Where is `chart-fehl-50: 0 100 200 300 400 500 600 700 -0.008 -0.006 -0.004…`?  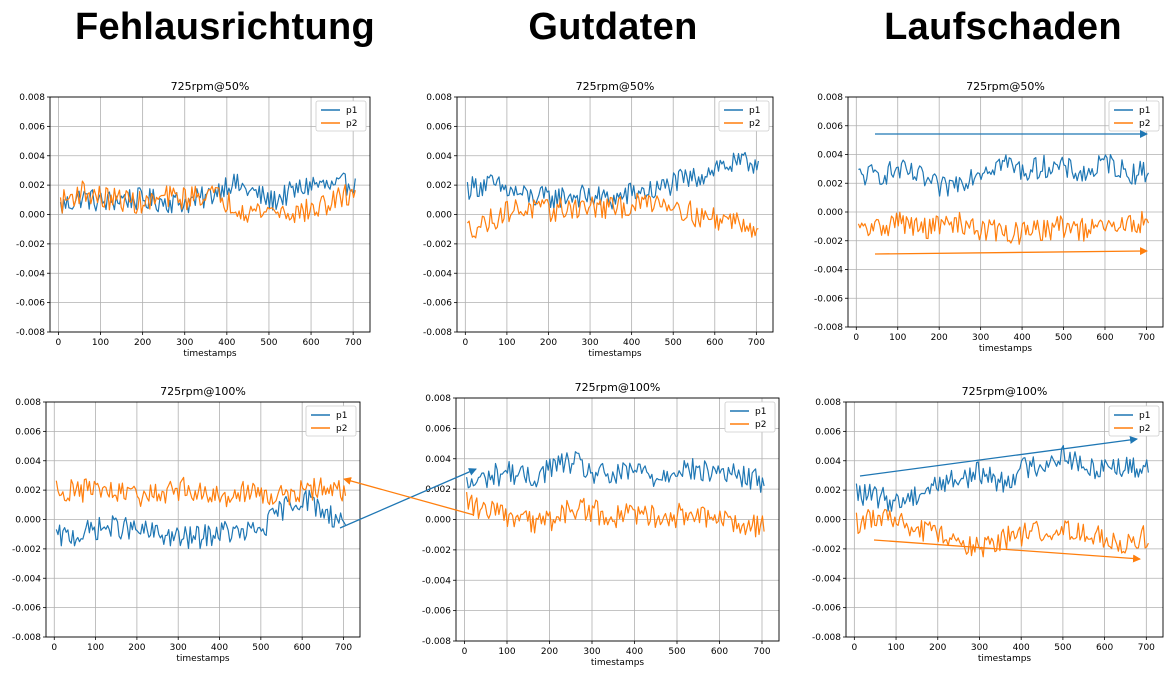
chart-fehl-50: 0 100 200 300 400 500 600 700 -0.008 -0.006 -0.004… is located at coordinates (193, 219).